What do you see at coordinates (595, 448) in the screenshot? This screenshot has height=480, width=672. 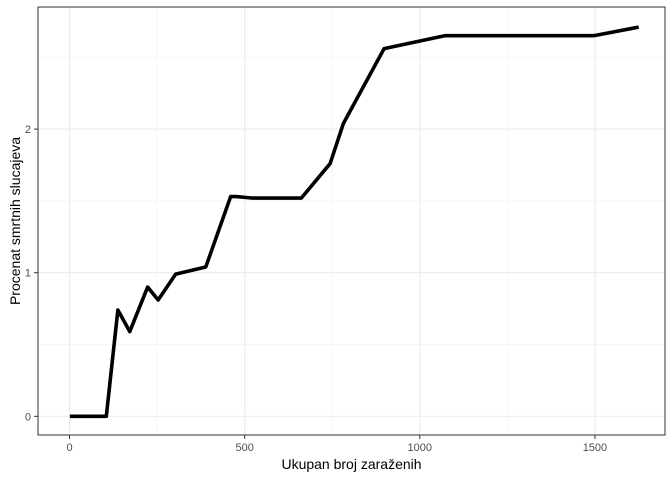 I see `x-tick-label: 1500` at bounding box center [595, 448].